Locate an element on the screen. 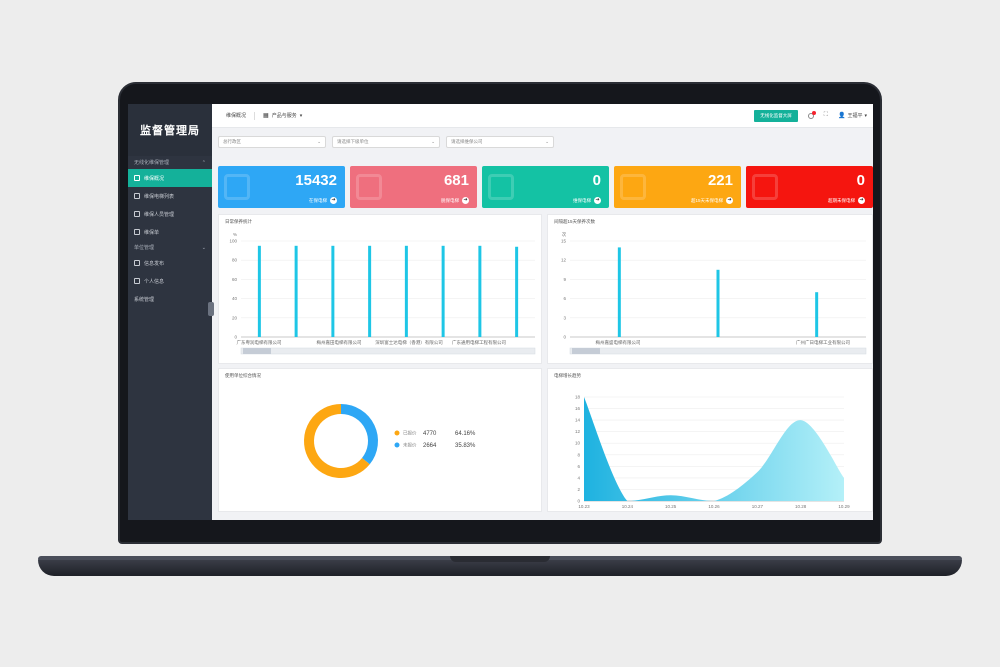  legend-percent: 35.83% is located at coordinates (465, 446).